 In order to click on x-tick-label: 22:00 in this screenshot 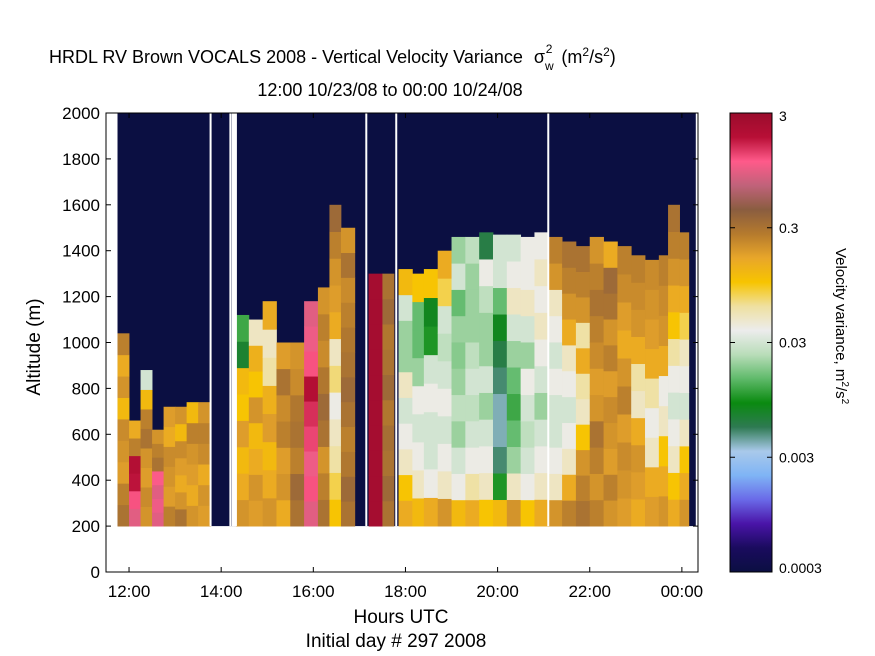, I will do `click(589, 591)`.